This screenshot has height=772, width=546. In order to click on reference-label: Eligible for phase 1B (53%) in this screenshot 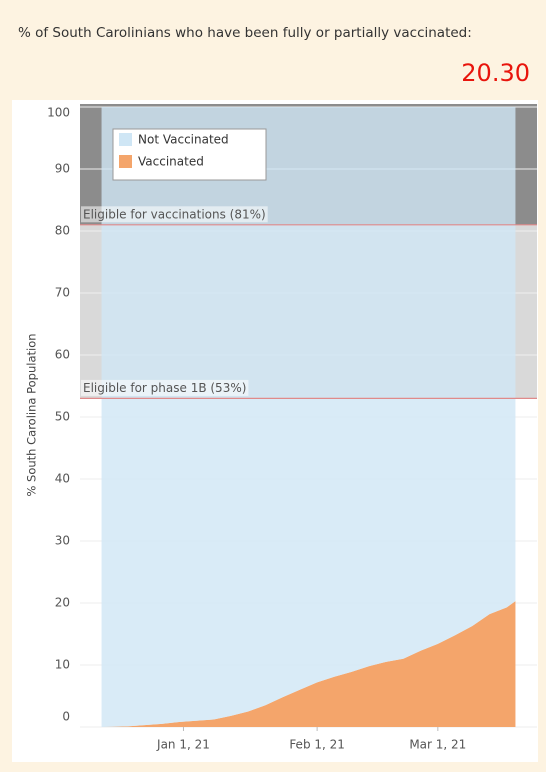, I will do `click(164, 388)`.